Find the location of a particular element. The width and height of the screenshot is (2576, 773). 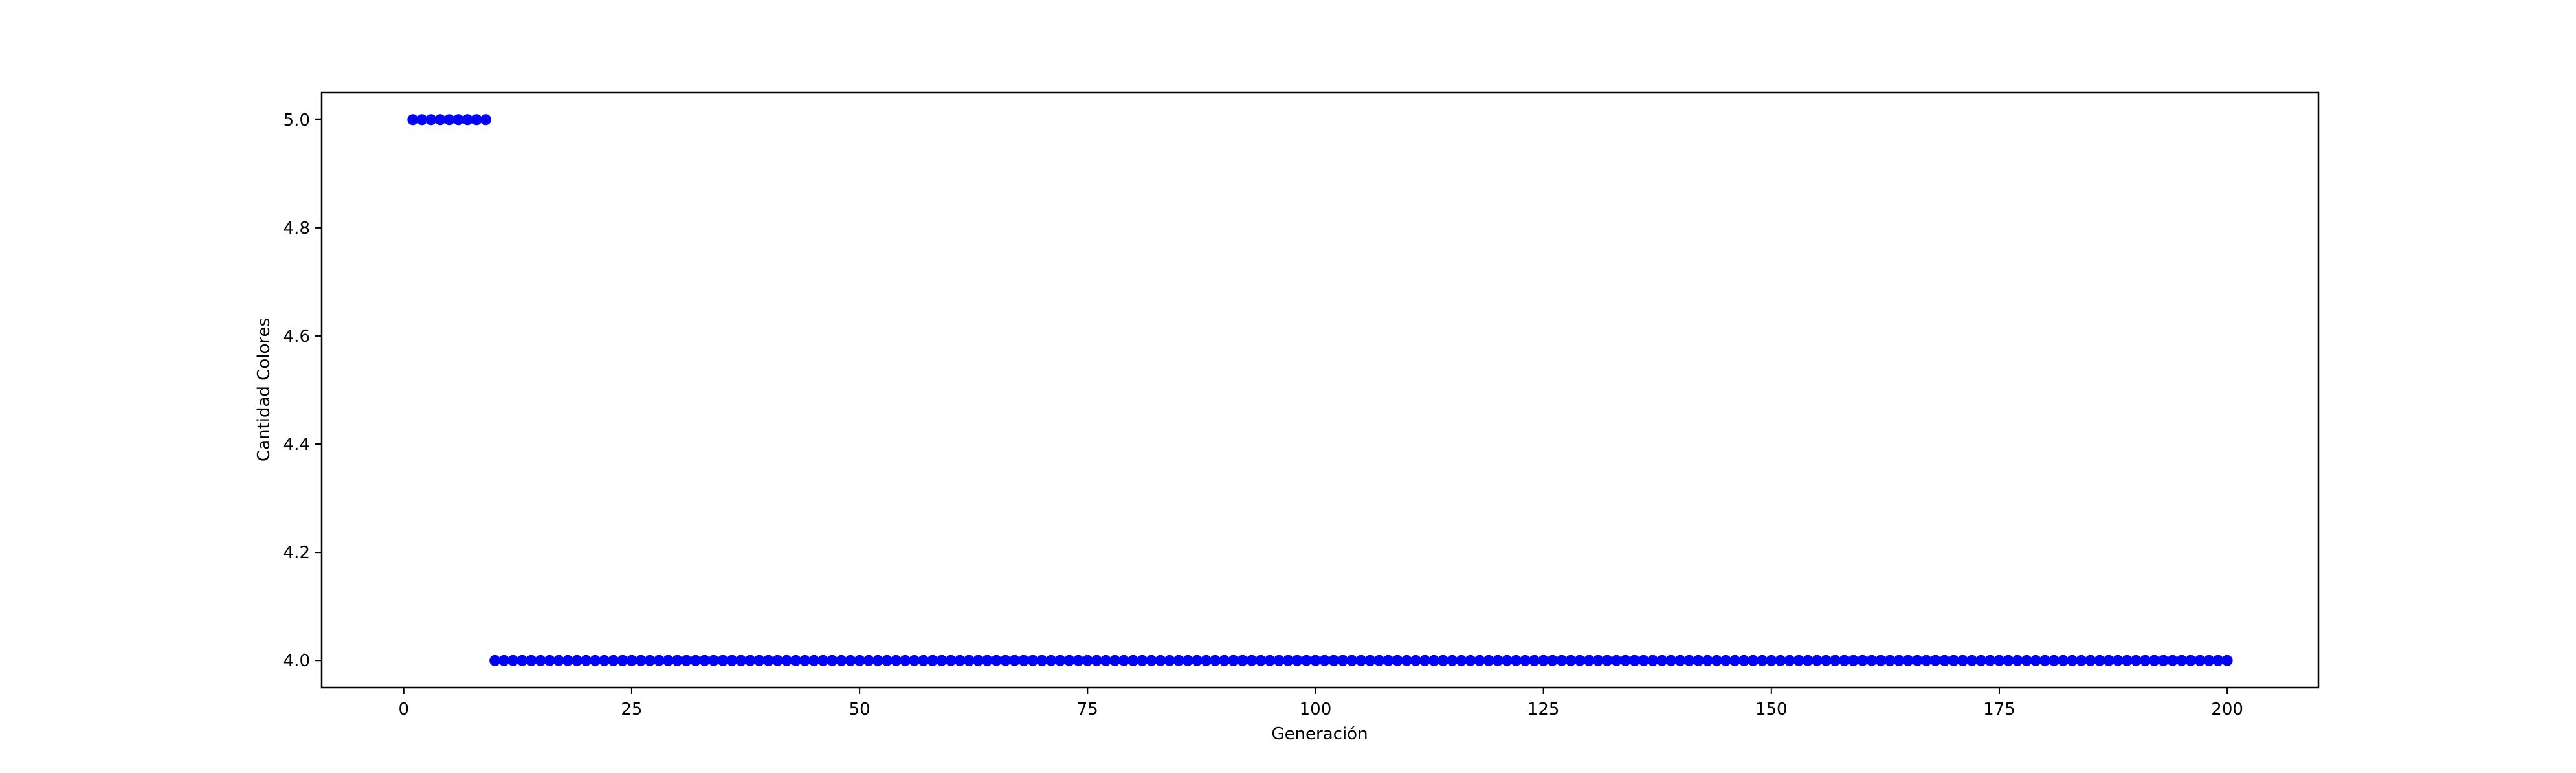

y-tick-label: 4.0 is located at coordinates (296, 661).